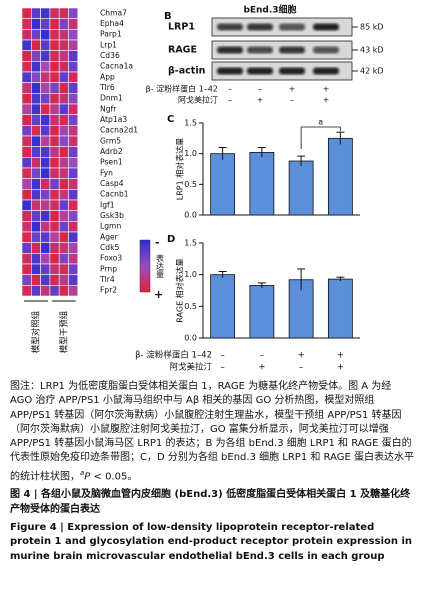  I want to click on group-label: 模型干预组, so click(63, 331).